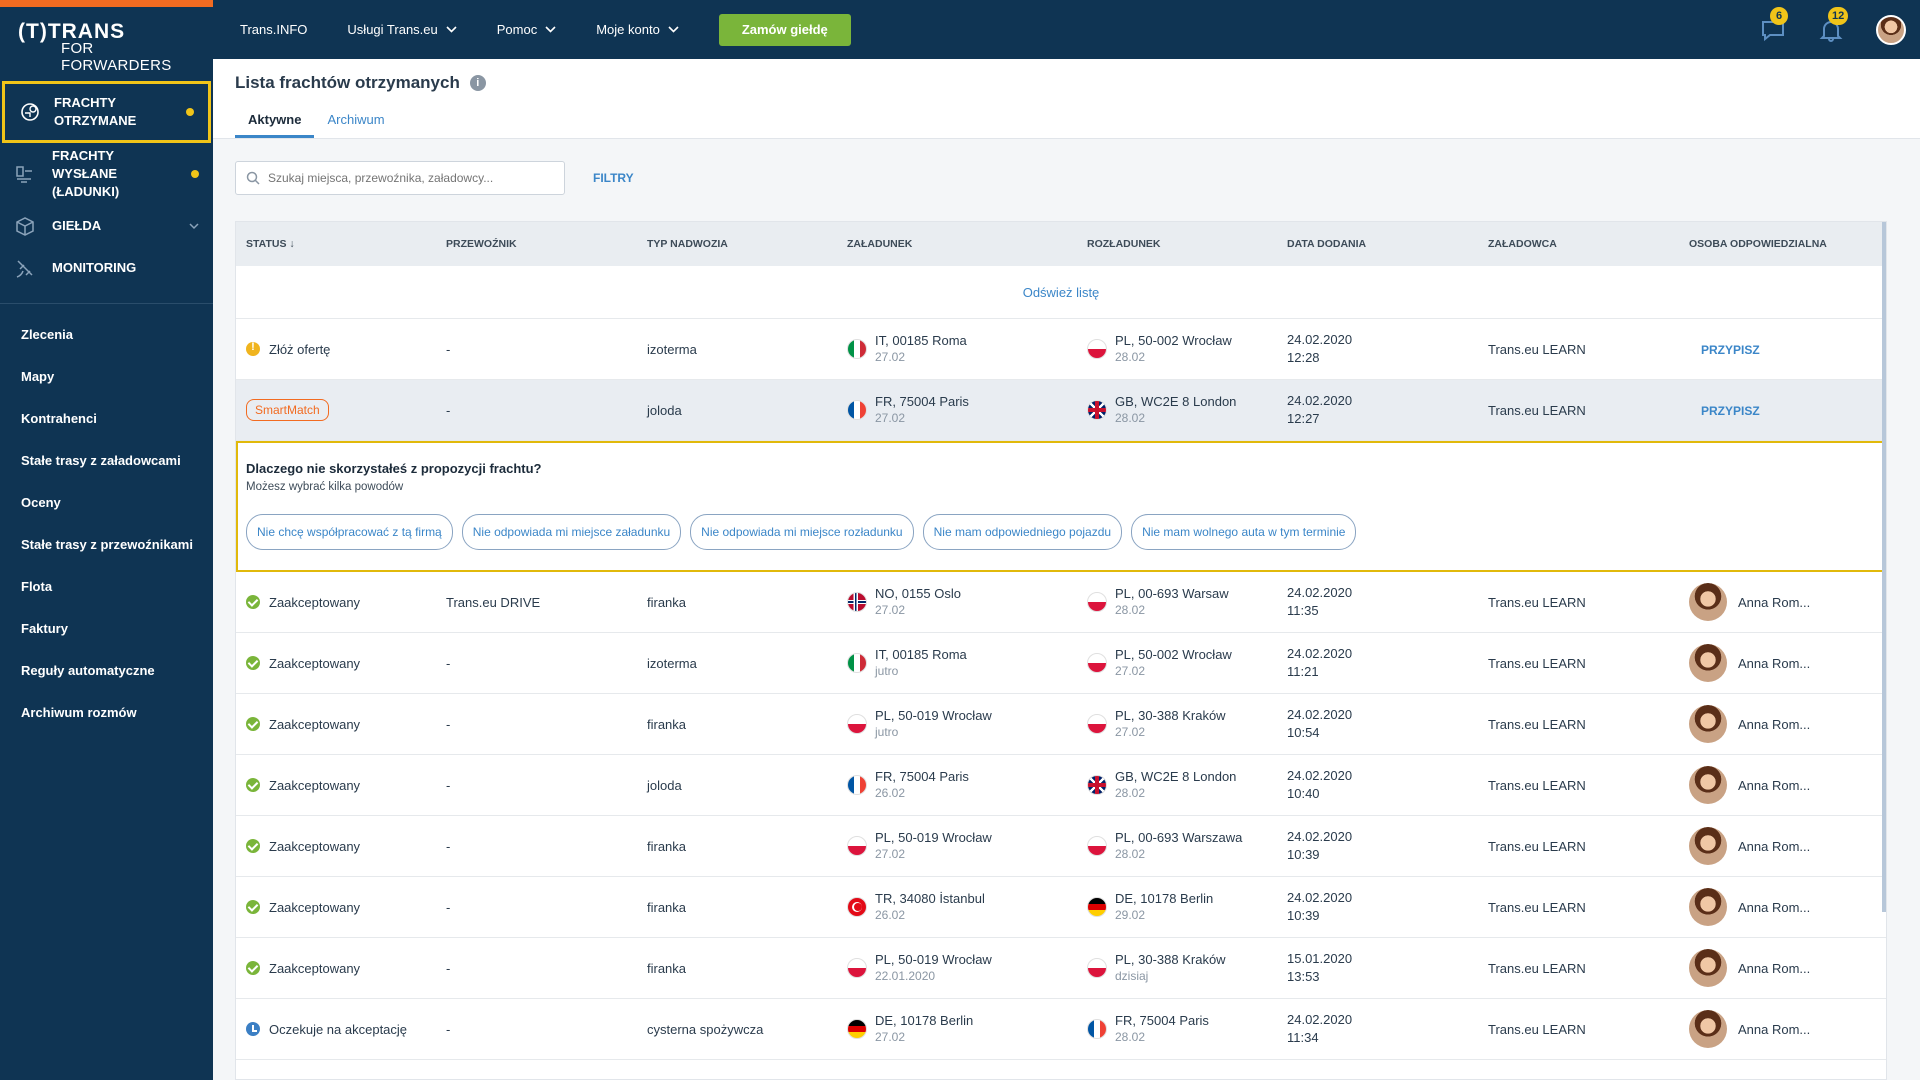 This screenshot has height=1080, width=1920. What do you see at coordinates (1170, 715) in the screenshot?
I see `unloading-place: PL, 30-388 Kraków` at bounding box center [1170, 715].